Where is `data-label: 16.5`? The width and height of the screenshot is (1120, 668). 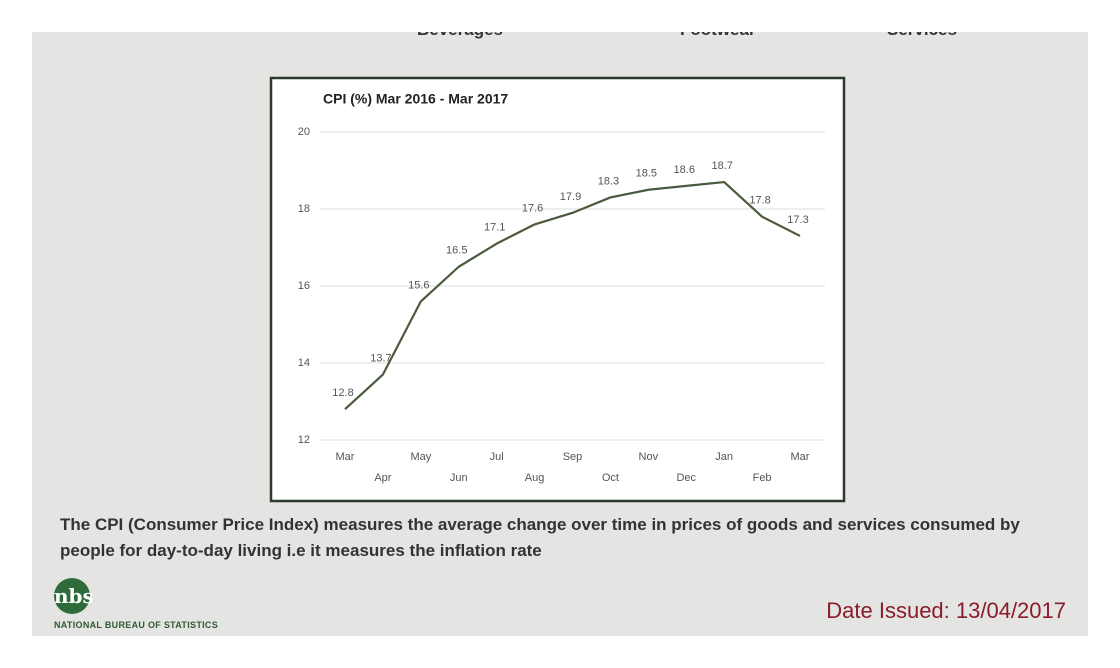 data-label: 16.5 is located at coordinates (456, 251).